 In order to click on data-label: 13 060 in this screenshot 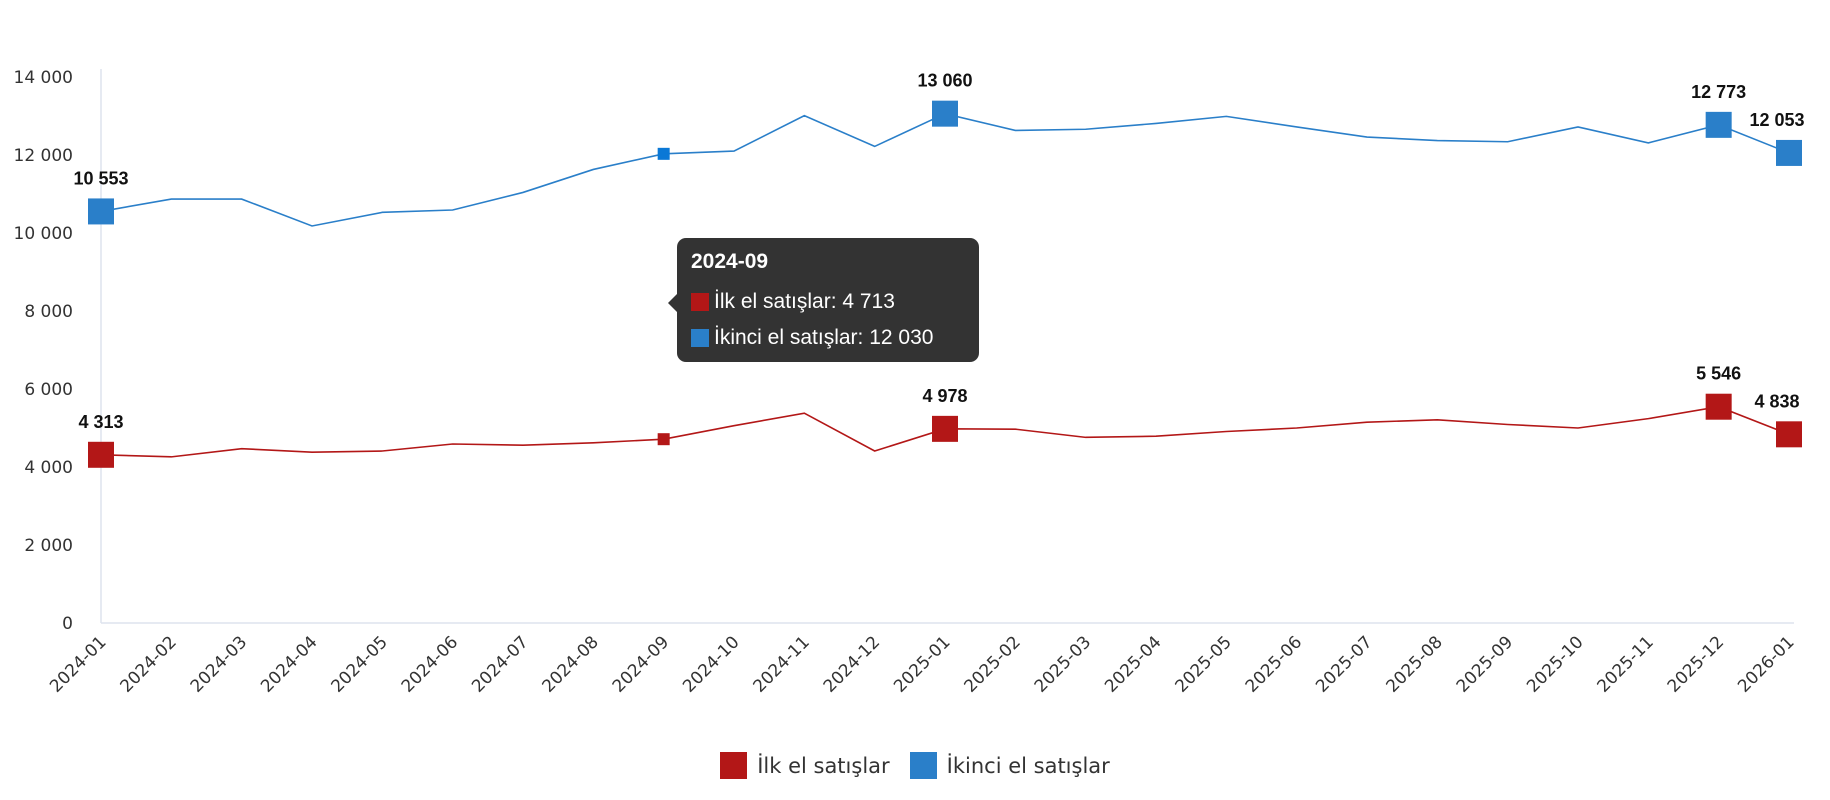, I will do `click(944, 81)`.